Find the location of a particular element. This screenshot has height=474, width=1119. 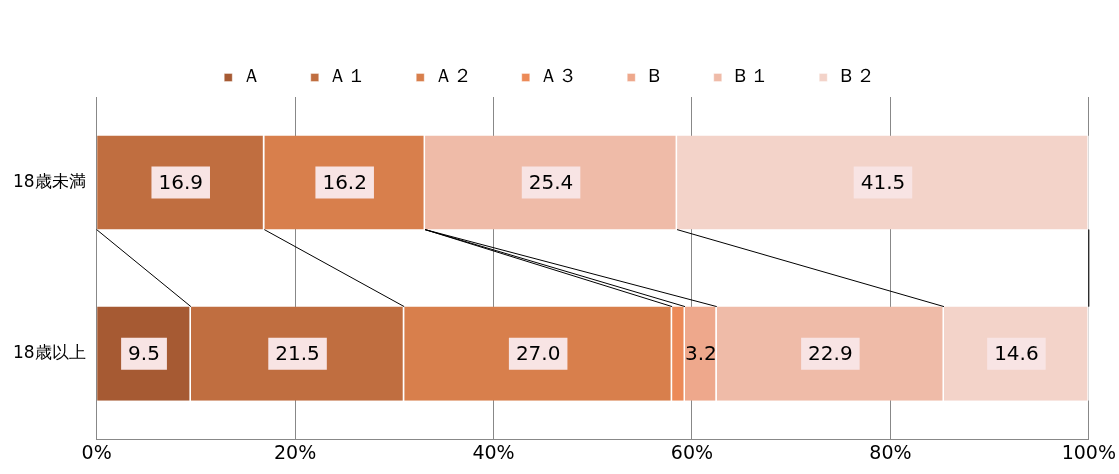

data-label: 16.9 is located at coordinates (180, 181).